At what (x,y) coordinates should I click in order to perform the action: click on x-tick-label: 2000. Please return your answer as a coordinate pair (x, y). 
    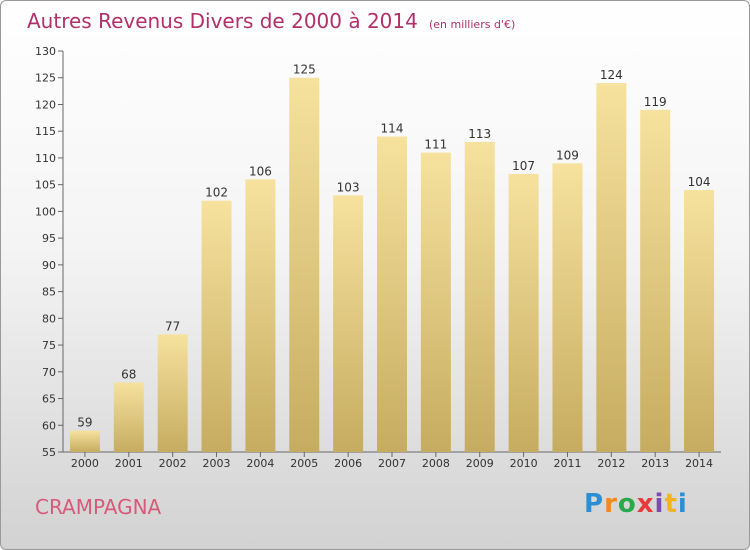
    Looking at the image, I should click on (85, 463).